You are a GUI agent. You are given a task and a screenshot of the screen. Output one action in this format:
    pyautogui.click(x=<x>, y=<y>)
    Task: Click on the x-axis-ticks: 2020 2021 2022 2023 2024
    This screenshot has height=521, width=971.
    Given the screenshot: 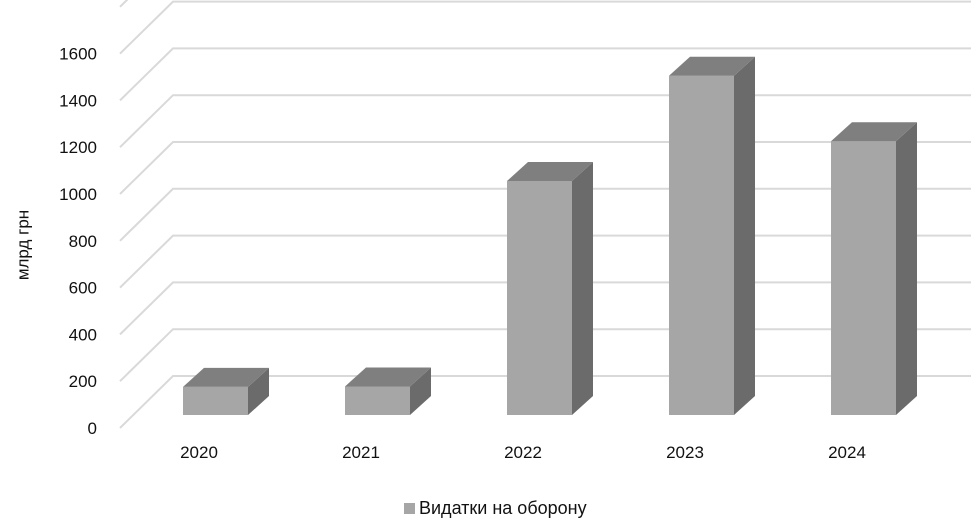 What is the action you would take?
    pyautogui.click(x=523, y=452)
    